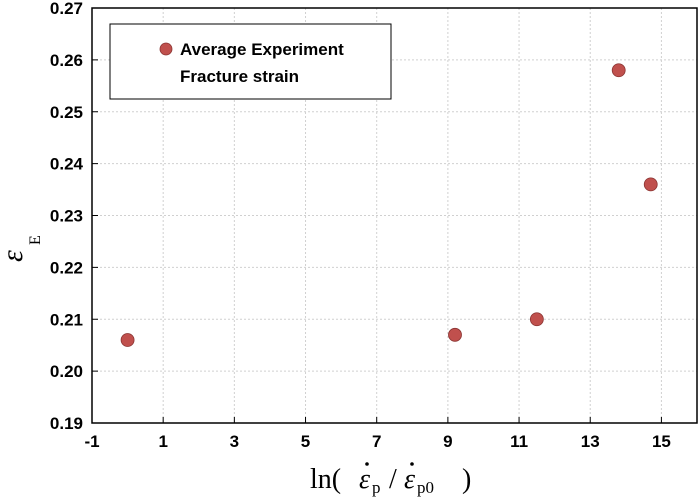 This screenshot has width=700, height=501. What do you see at coordinates (447, 441) in the screenshot?
I see `x-tick-label: 9` at bounding box center [447, 441].